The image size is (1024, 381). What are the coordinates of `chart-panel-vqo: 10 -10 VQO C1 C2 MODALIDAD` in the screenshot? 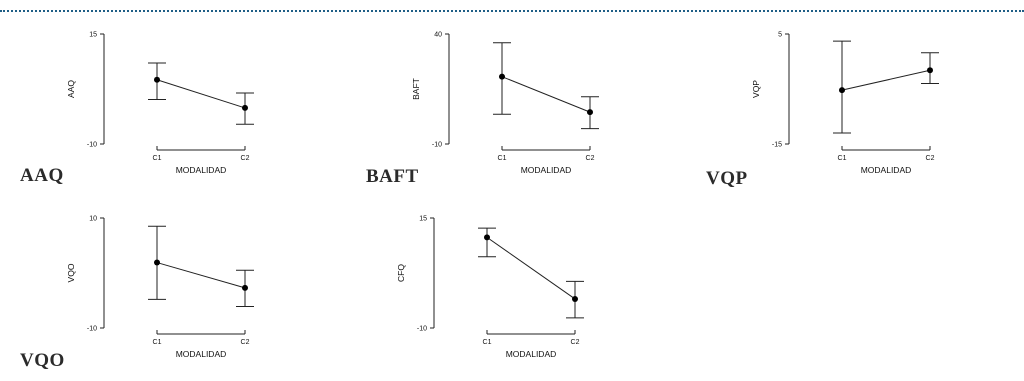 It's located at (180, 294).